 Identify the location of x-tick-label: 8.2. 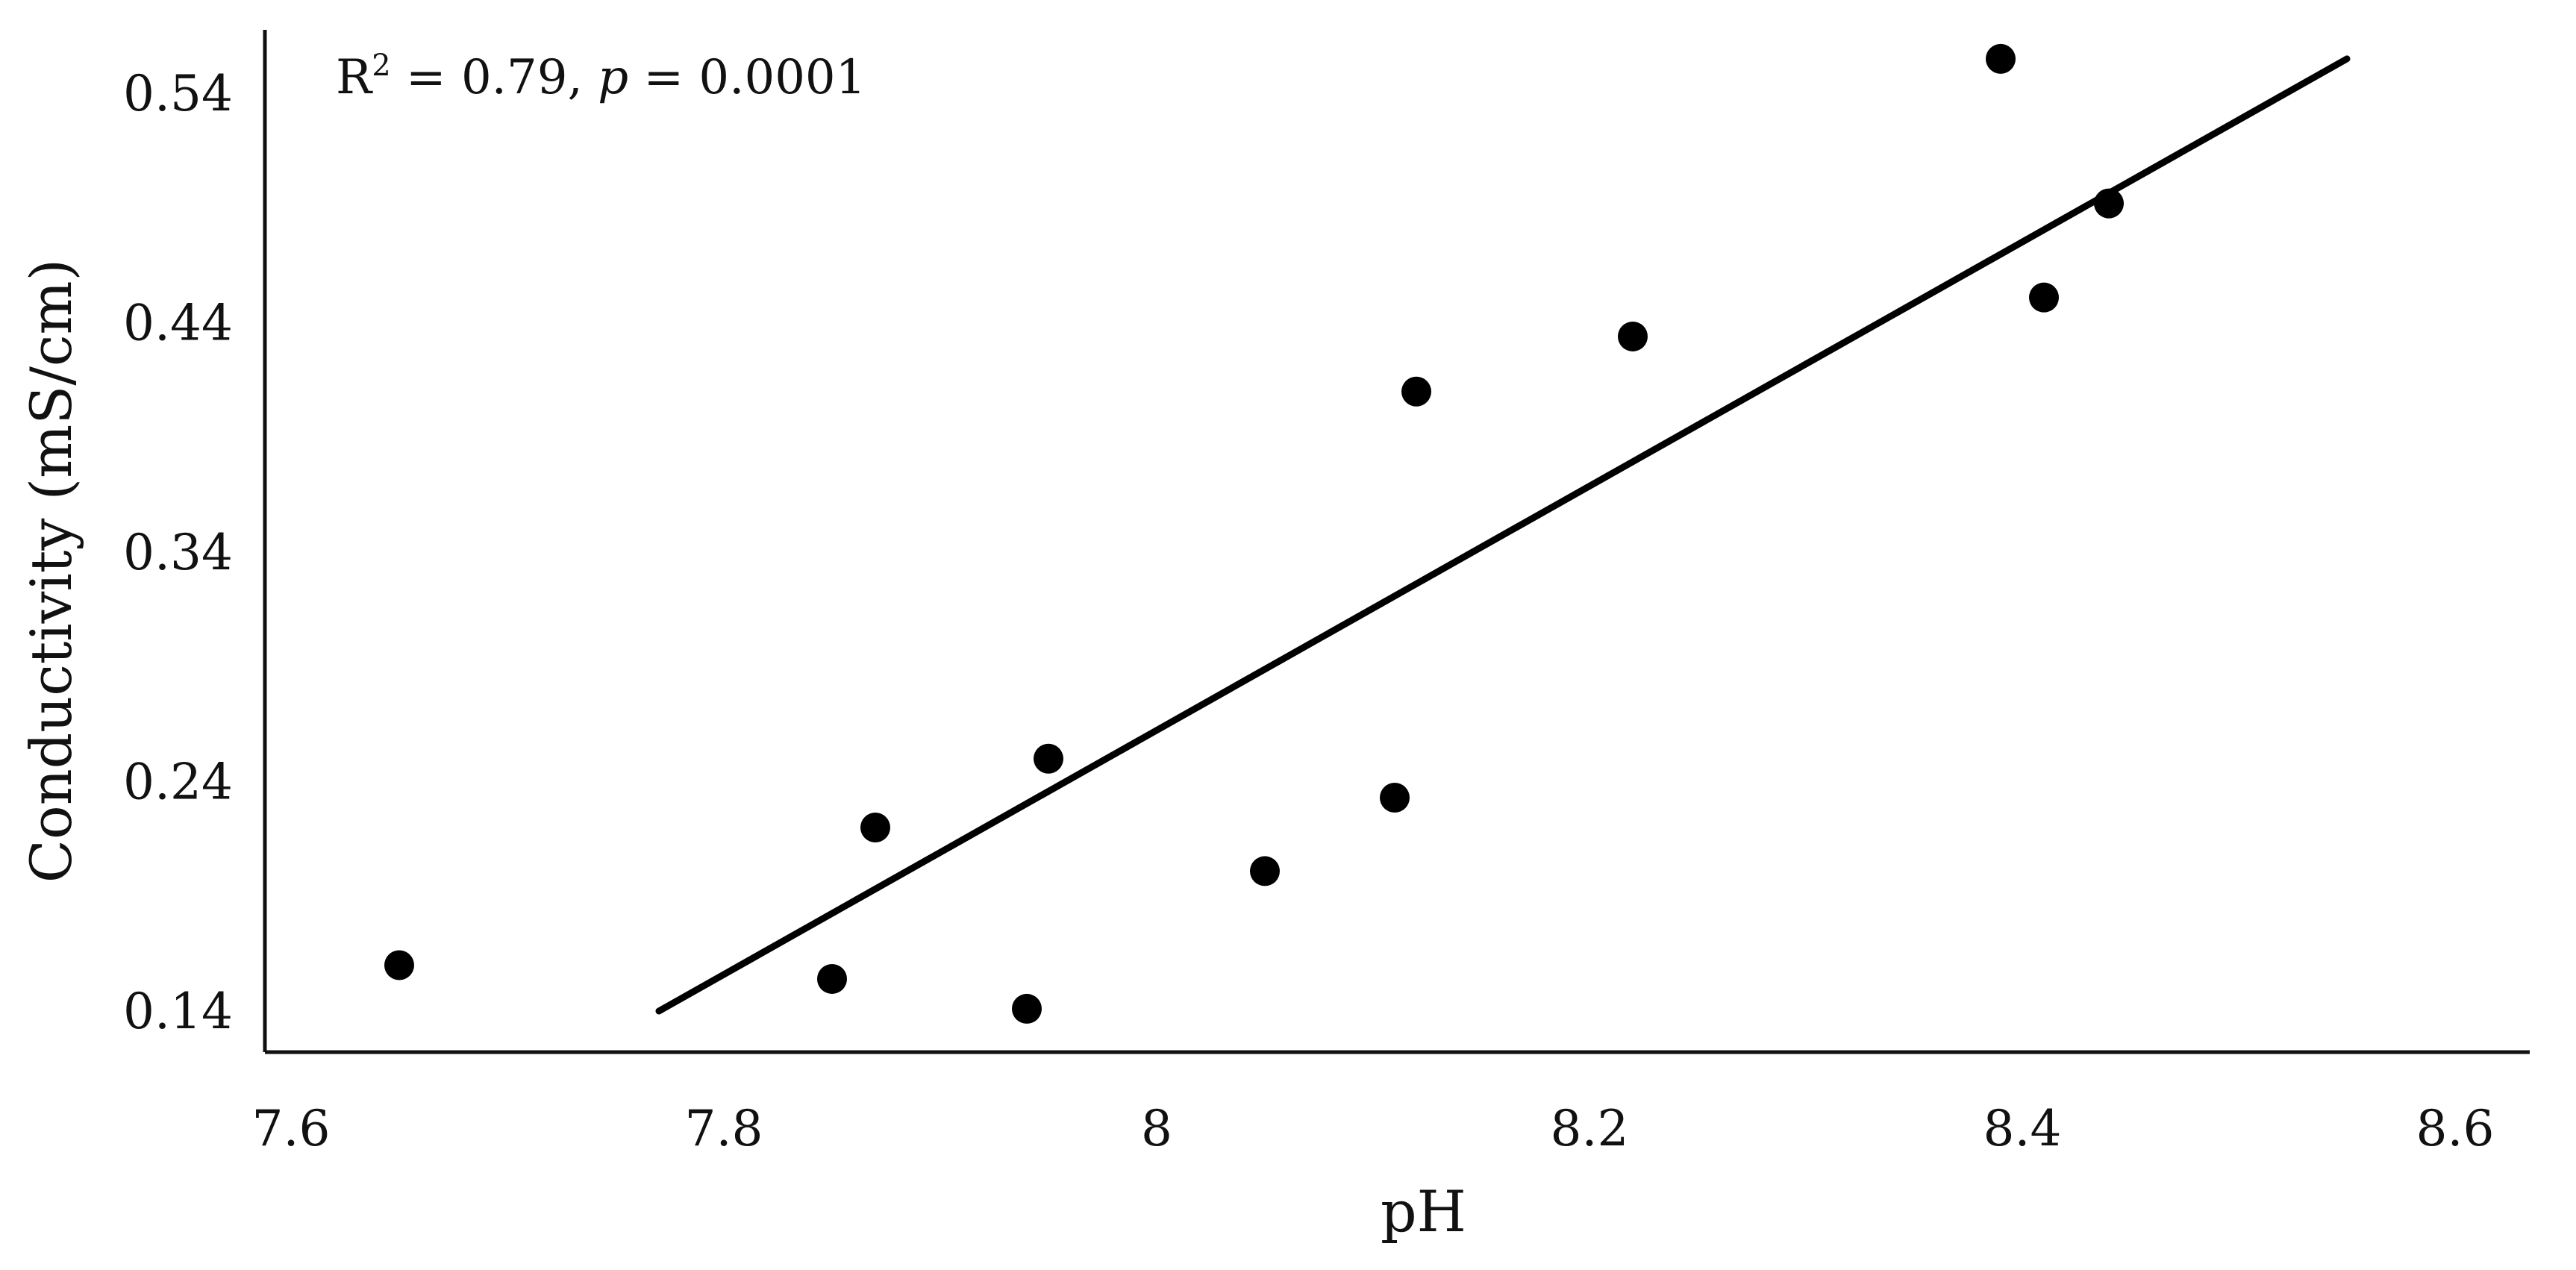
(1590, 1128).